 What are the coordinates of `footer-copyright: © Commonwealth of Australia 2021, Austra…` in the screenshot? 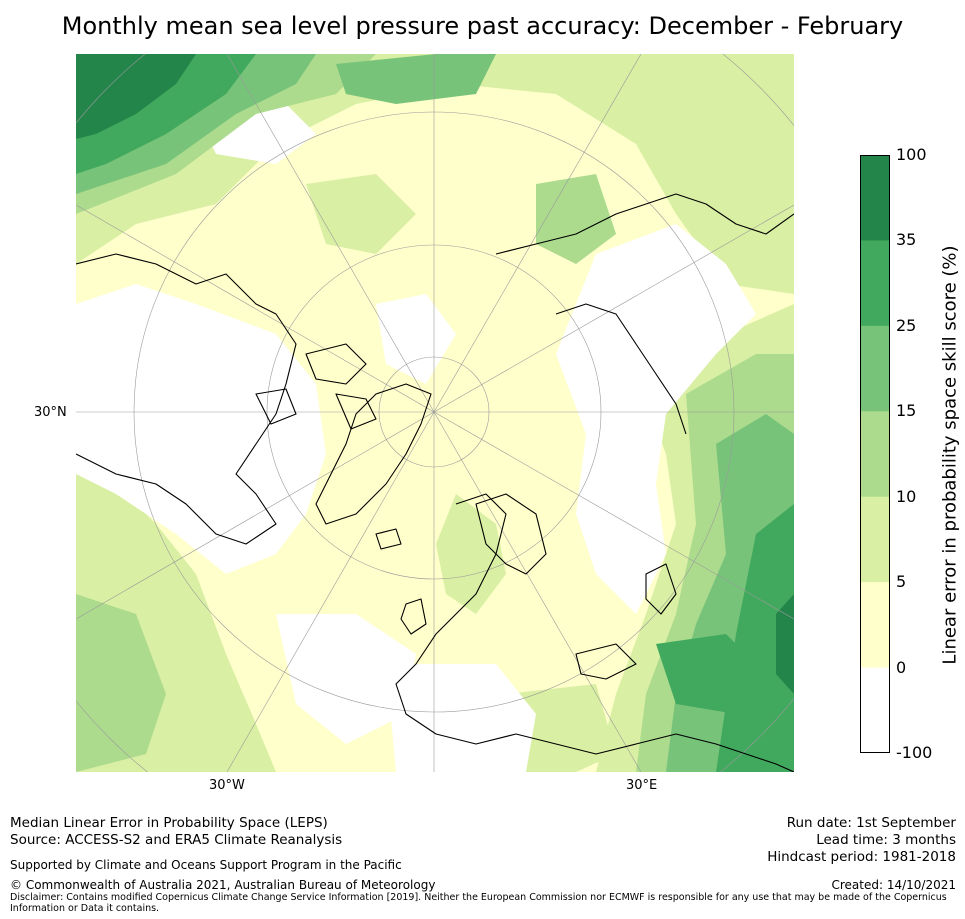 It's located at (223, 885).